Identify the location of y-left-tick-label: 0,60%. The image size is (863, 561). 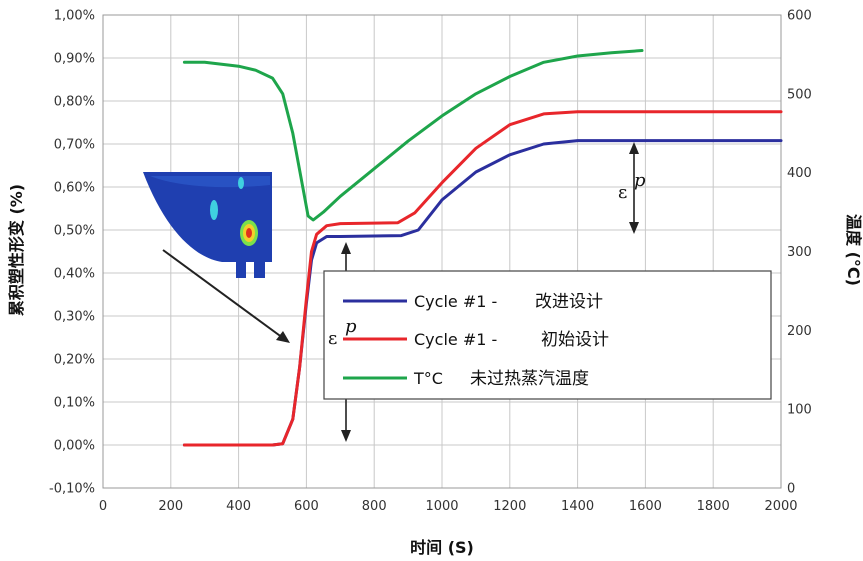
(74, 188).